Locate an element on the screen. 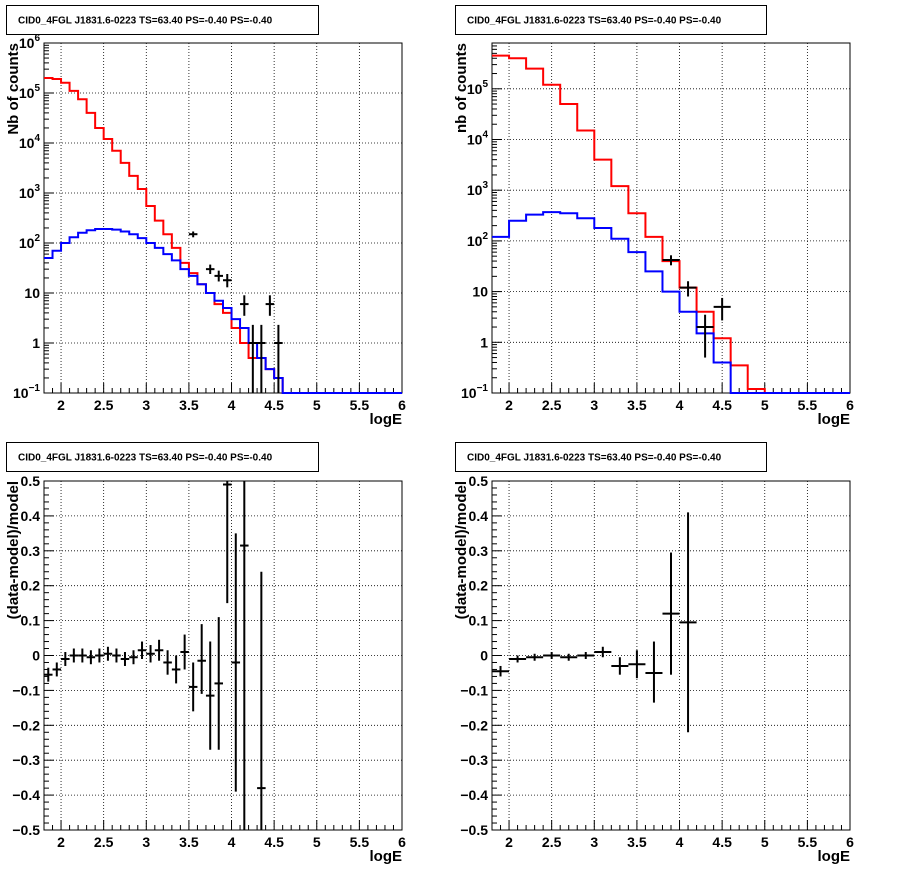 This screenshot has width=898, height=875. y-tick-label: 0 is located at coordinates (36, 656).